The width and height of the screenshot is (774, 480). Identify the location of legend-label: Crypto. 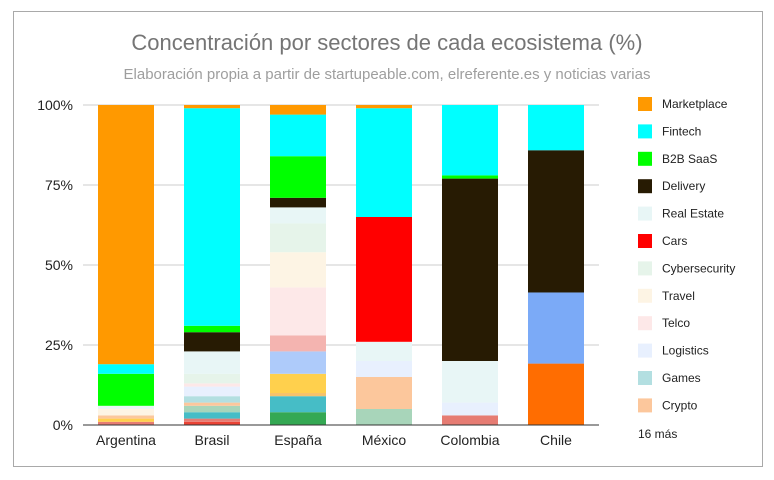
(680, 405).